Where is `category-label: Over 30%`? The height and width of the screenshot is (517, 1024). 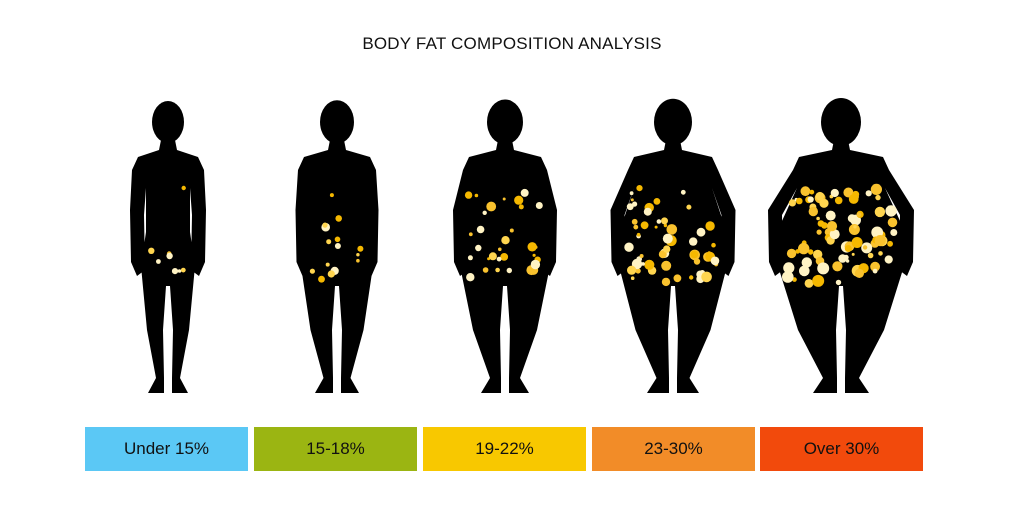 category-label: Over 30% is located at coordinates (841, 448).